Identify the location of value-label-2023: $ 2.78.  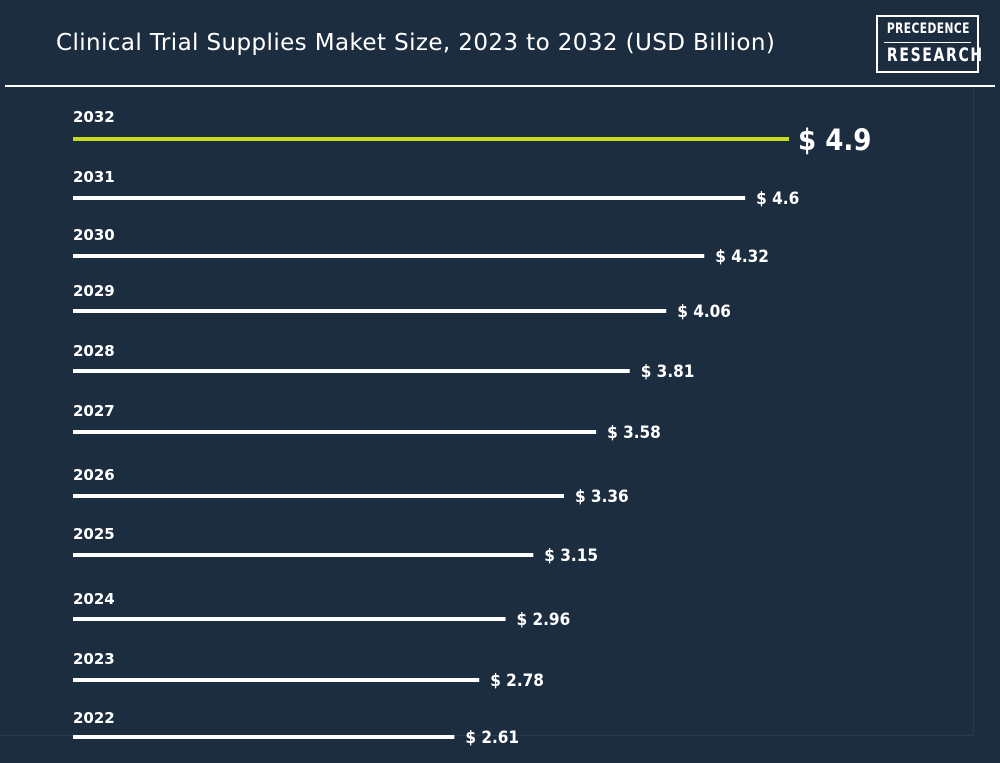
(517, 681).